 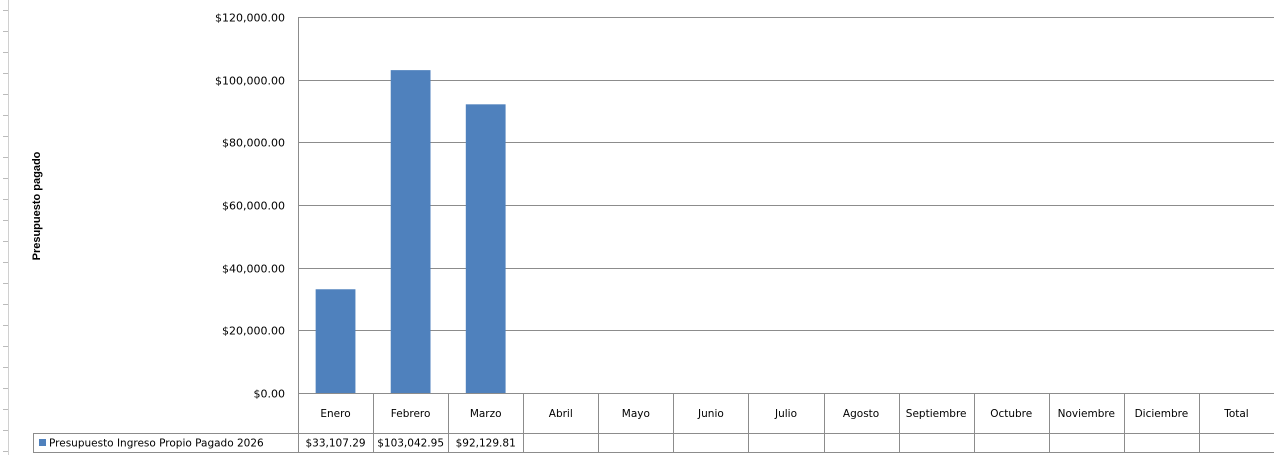 I want to click on category-label: Junio, so click(x=710, y=414).